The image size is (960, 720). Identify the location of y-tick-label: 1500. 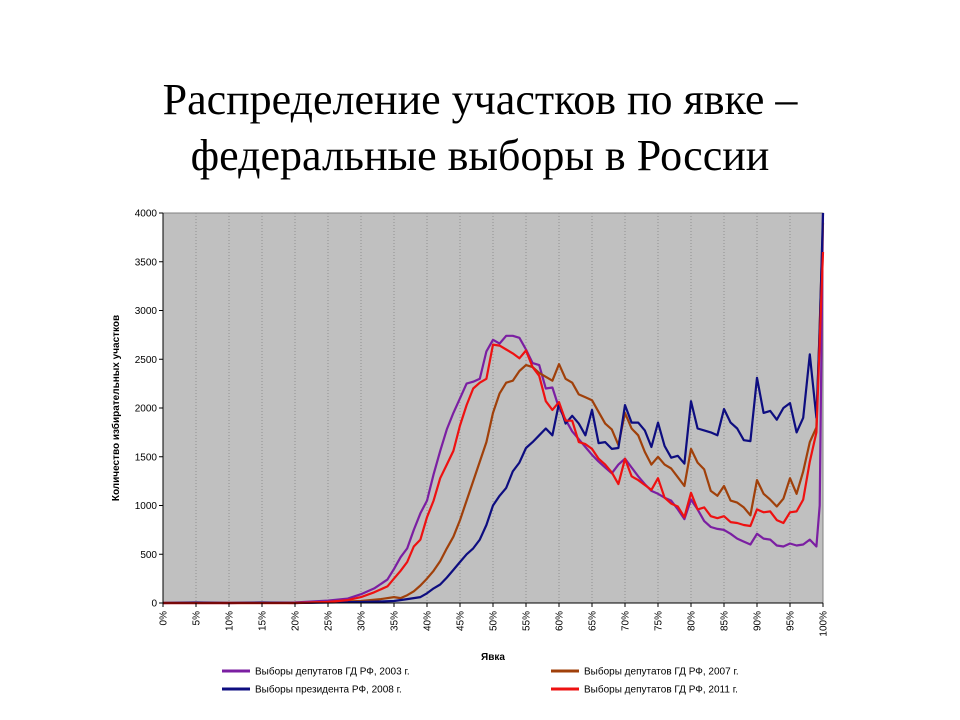
(146, 457).